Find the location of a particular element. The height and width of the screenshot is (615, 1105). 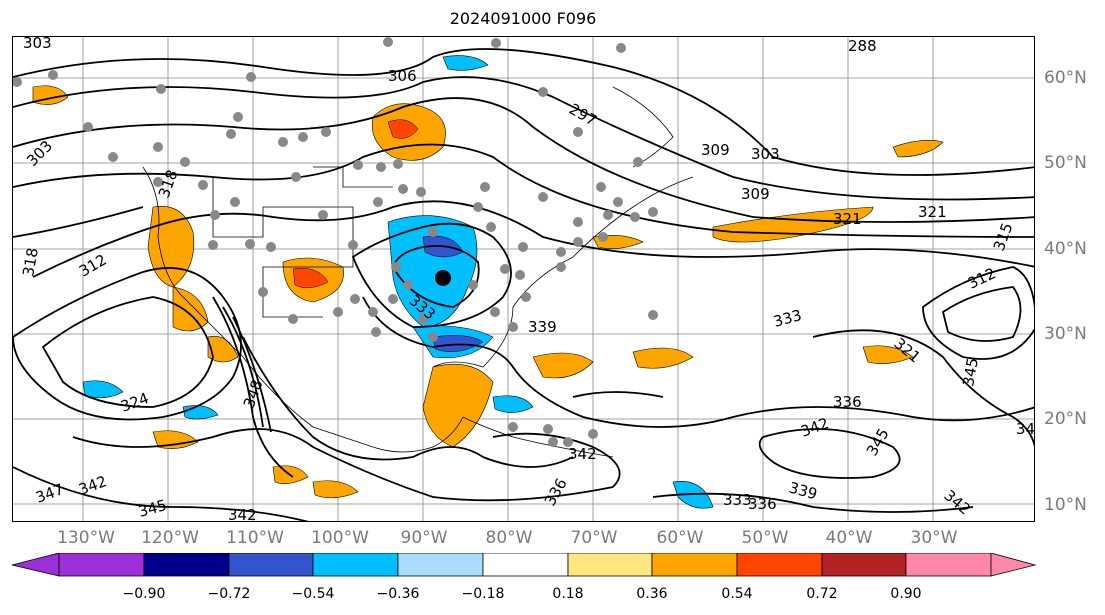

colorbar-tick: −0.18 is located at coordinates (483, 594).